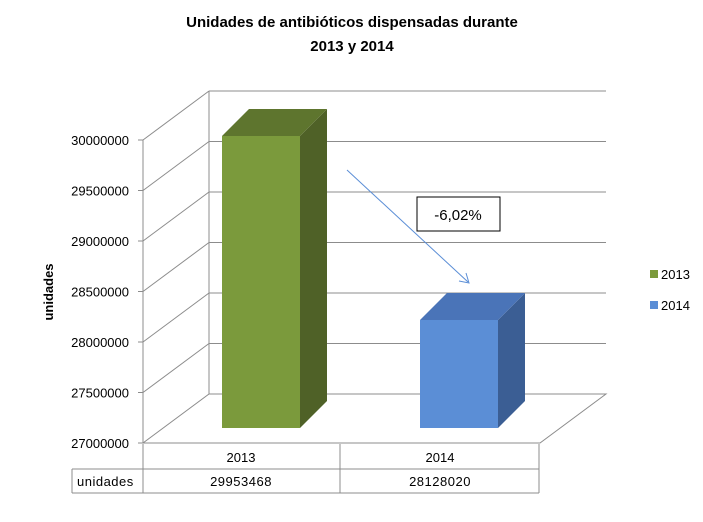 The width and height of the screenshot is (703, 522). What do you see at coordinates (374, 418) in the screenshot?
I see `floor` at bounding box center [374, 418].